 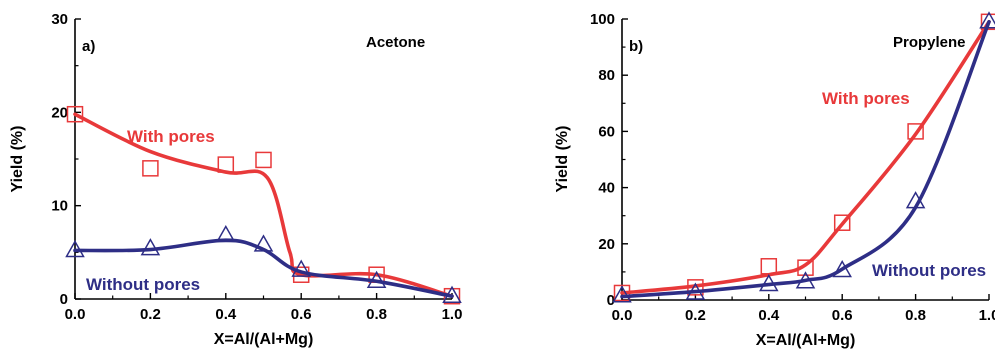 I want to click on y-tick-label: 30, so click(x=59, y=19).